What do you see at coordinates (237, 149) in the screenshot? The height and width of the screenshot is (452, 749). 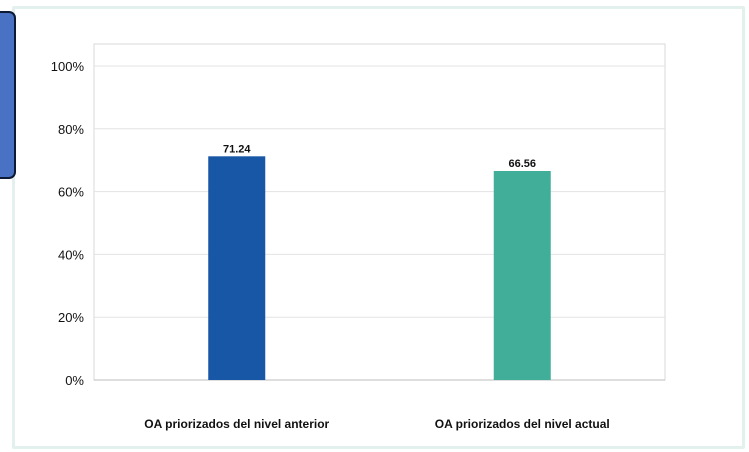 I see `bar-value-label: 71.24` at bounding box center [237, 149].